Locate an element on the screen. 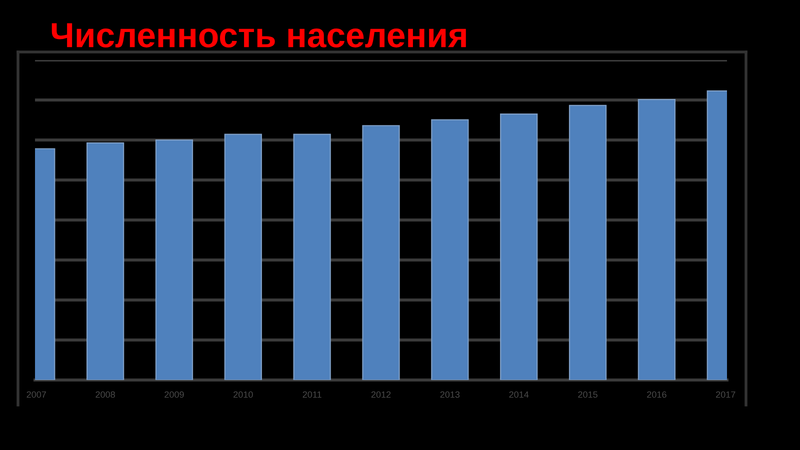  x-tick-label: 2009 is located at coordinates (174, 394).